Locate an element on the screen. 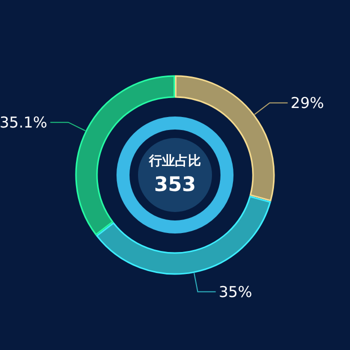 Image resolution: width=350 pixels, height=350 pixels. data-label: 35% is located at coordinates (235, 292).